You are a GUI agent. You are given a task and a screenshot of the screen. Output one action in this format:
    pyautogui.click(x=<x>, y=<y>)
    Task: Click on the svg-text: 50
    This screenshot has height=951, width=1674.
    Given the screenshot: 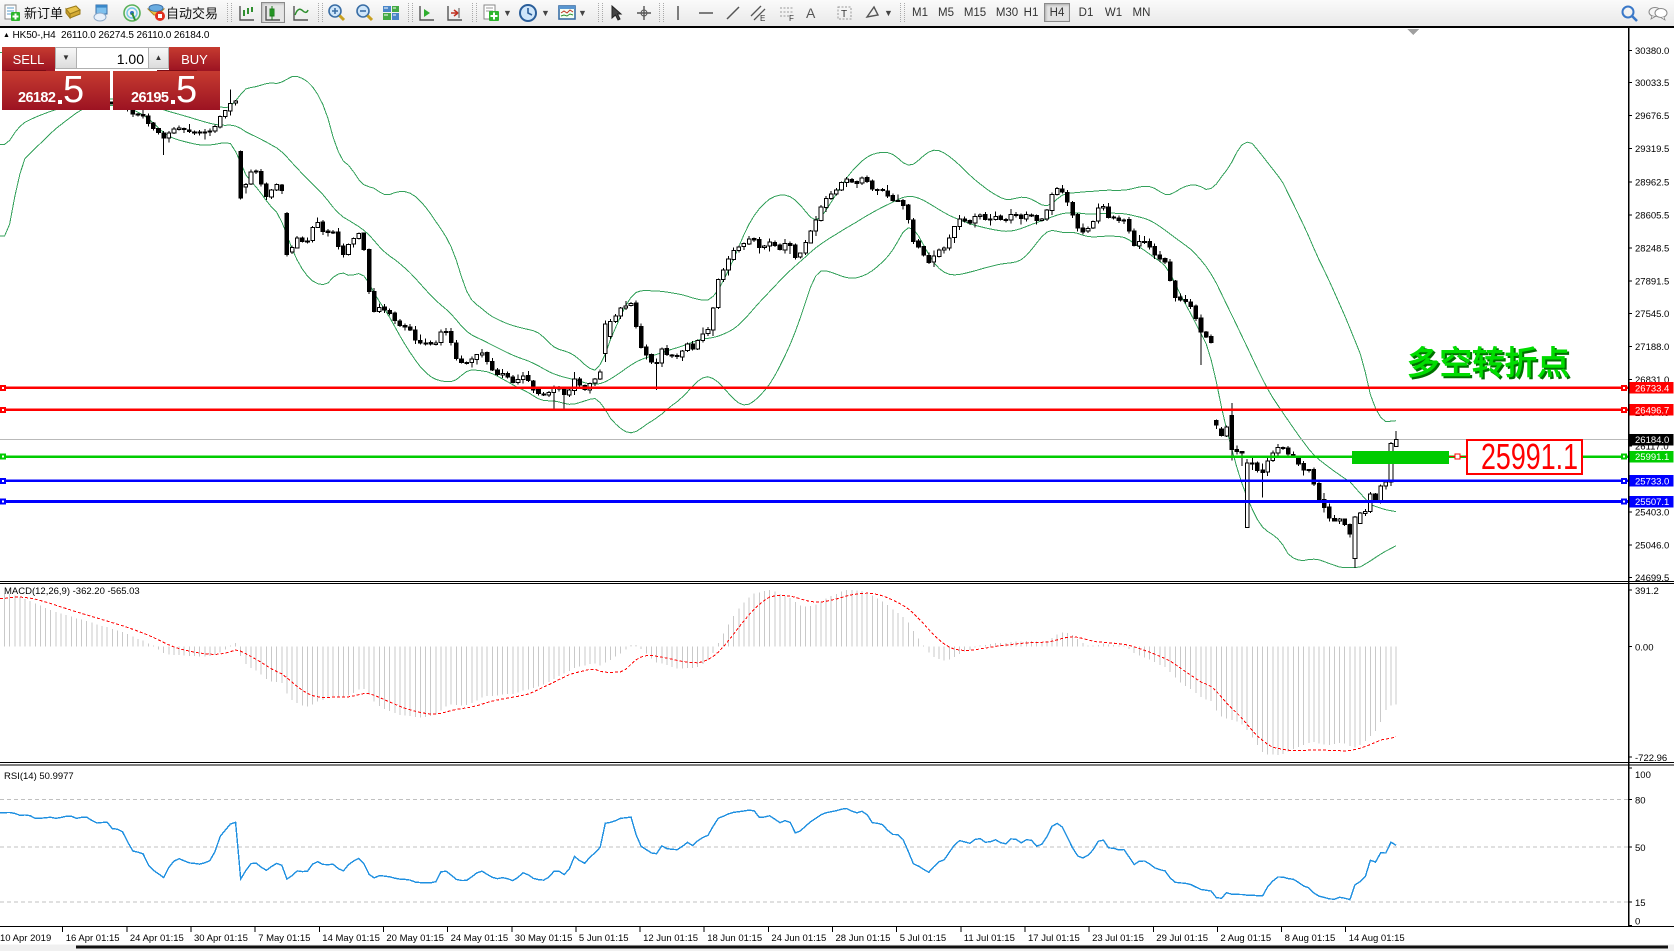 What is the action you would take?
    pyautogui.click(x=1640, y=848)
    